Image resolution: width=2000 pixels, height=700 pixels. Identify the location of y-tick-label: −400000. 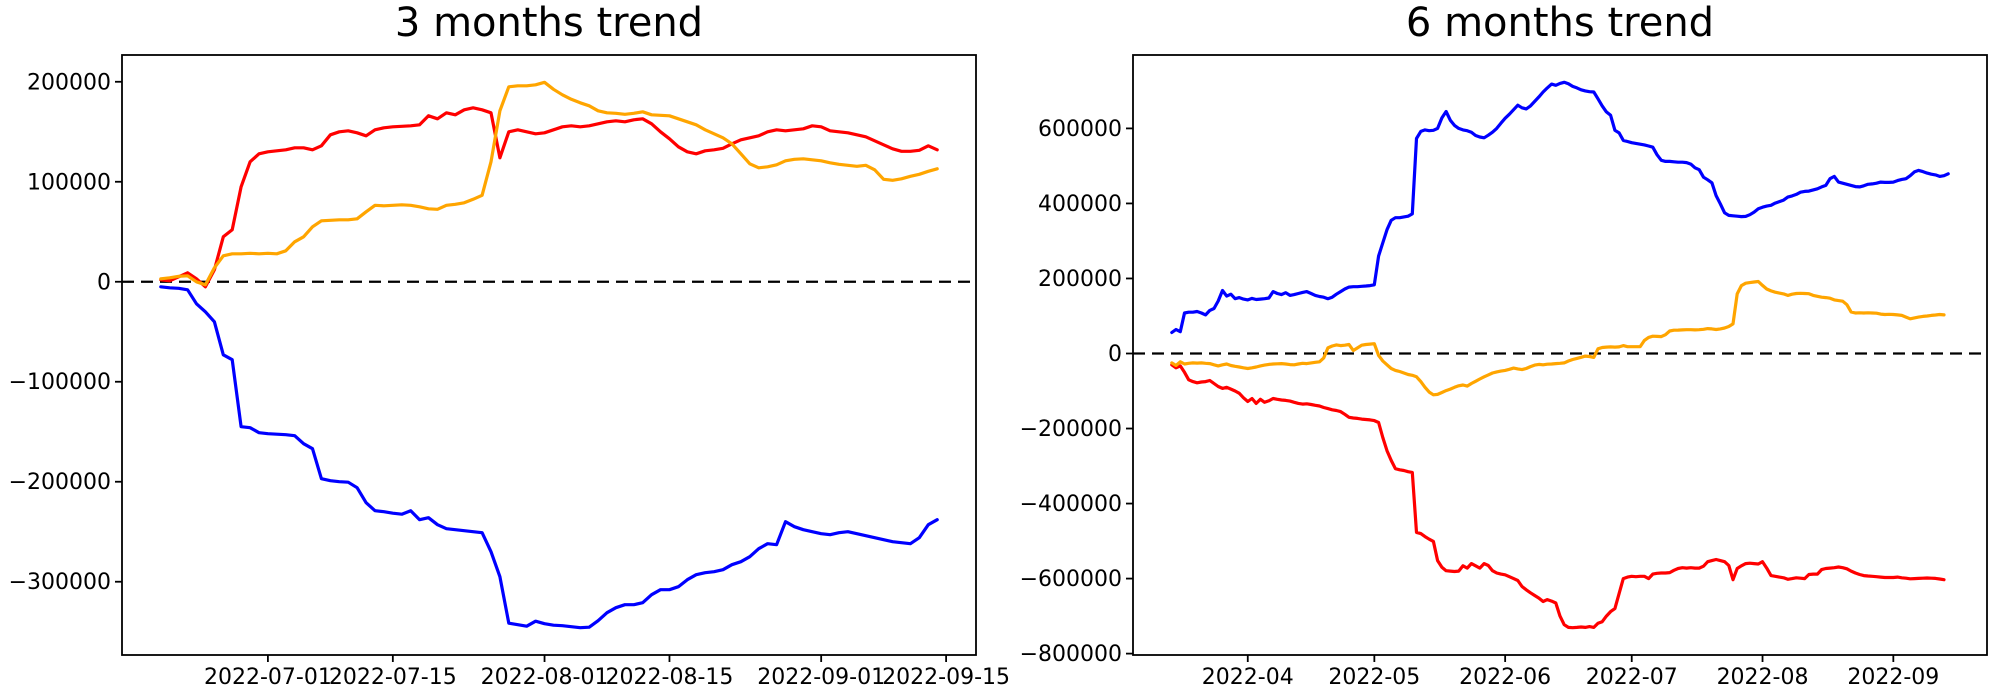
(1071, 504).